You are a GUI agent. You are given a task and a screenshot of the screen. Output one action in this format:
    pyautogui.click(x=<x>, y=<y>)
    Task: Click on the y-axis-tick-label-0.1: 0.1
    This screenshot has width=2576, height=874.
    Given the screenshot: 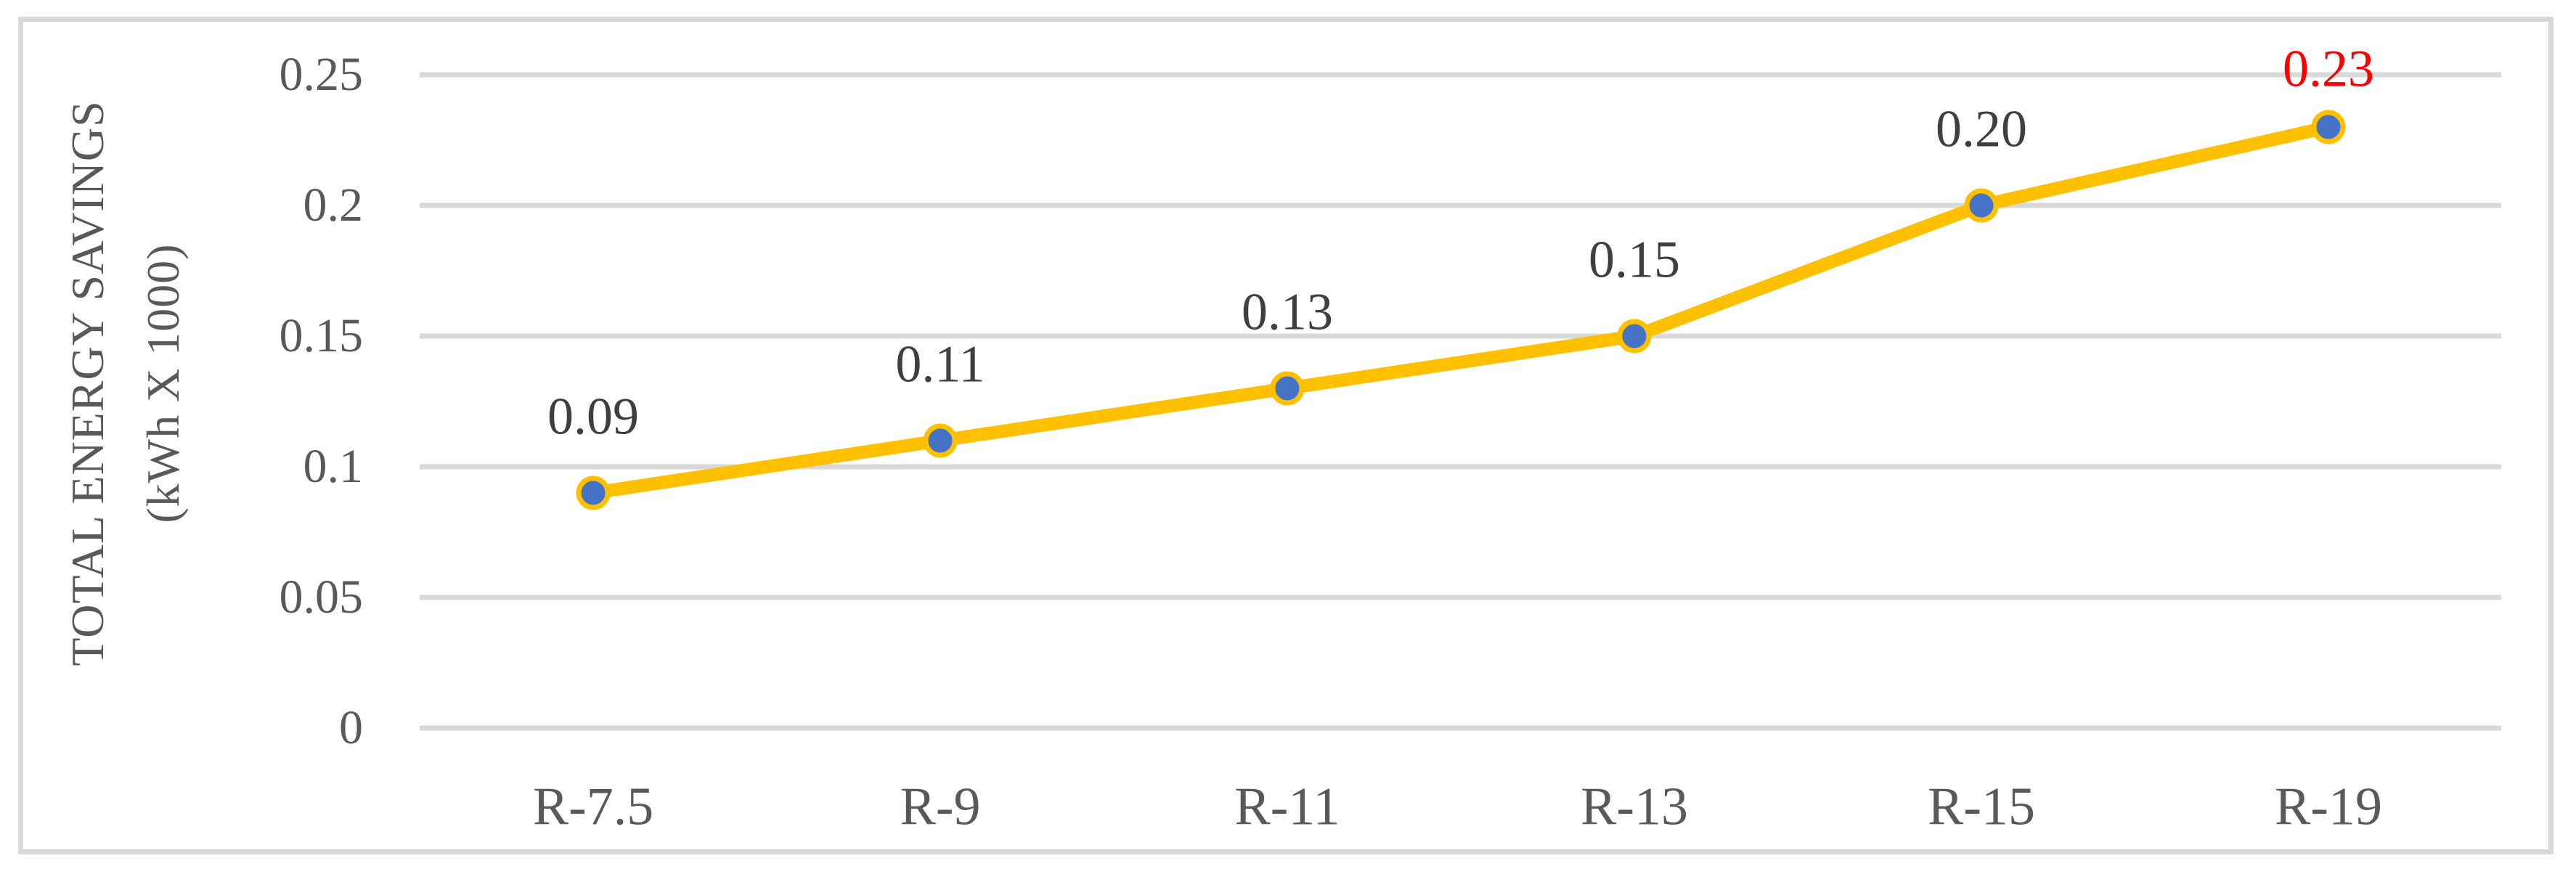 What is the action you would take?
    pyautogui.click(x=333, y=467)
    